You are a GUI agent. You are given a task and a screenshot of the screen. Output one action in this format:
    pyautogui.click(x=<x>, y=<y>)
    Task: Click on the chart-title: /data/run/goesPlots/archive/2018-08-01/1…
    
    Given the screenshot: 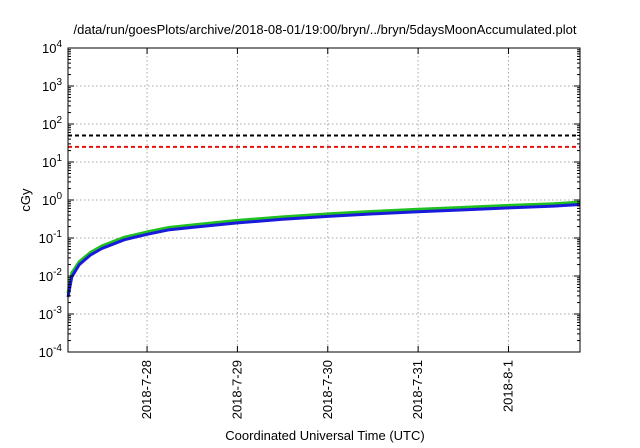 What is the action you would take?
    pyautogui.click(x=325, y=29)
    